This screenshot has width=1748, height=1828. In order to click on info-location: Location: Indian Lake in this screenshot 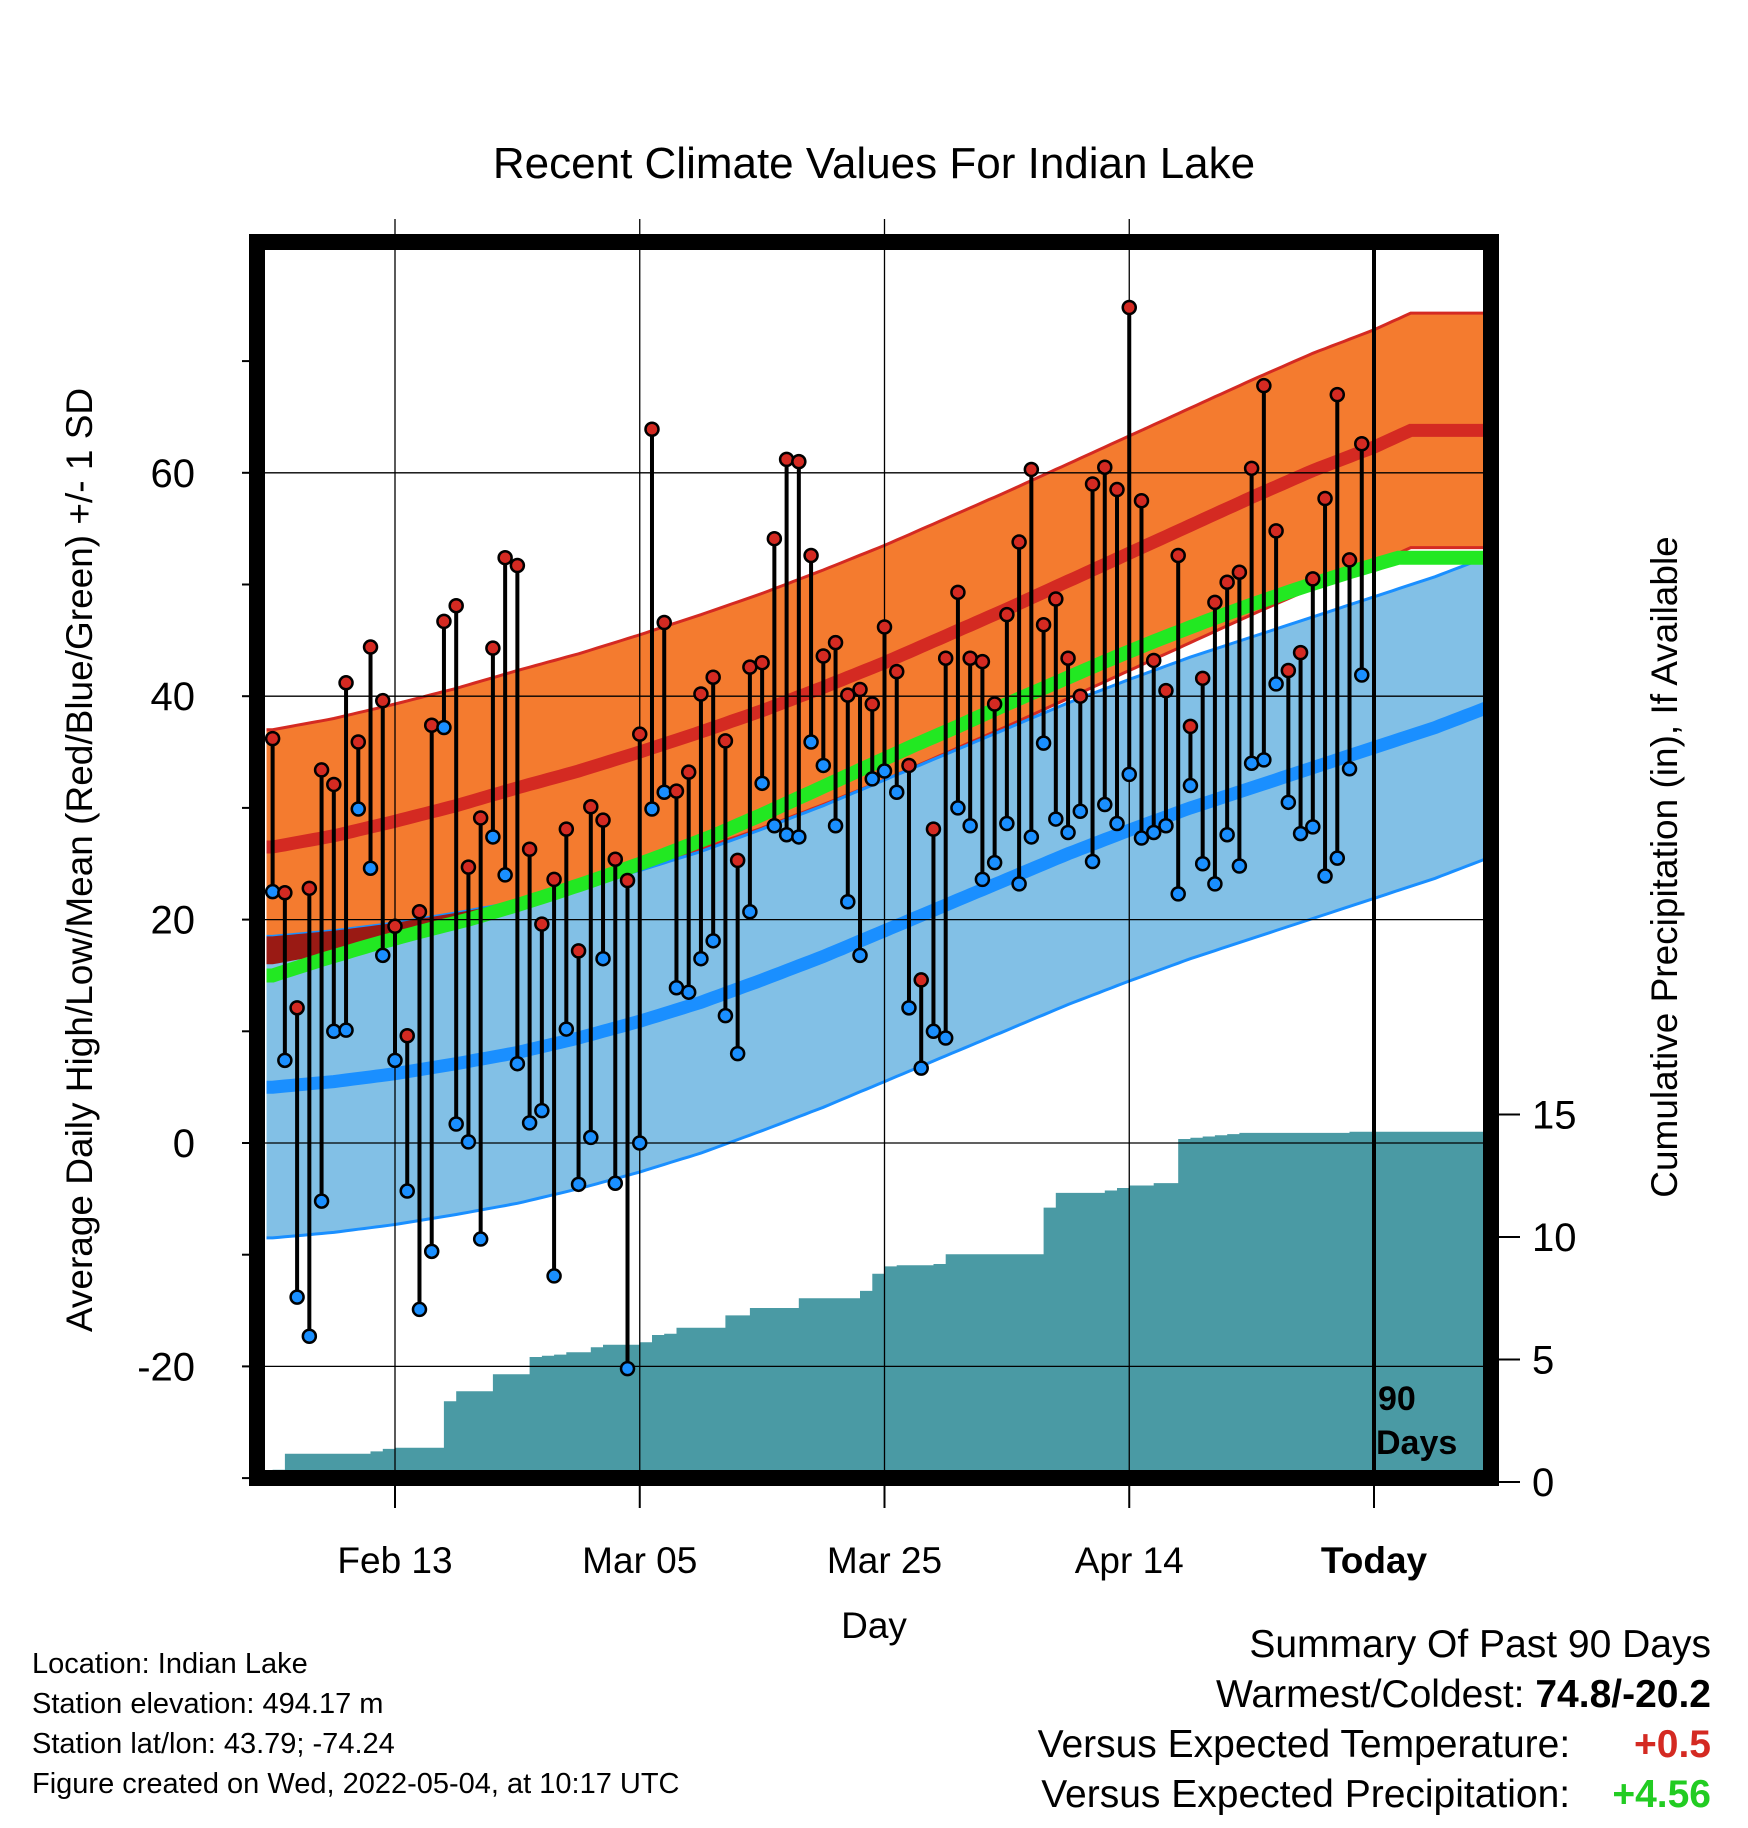, I will do `click(170, 1664)`.